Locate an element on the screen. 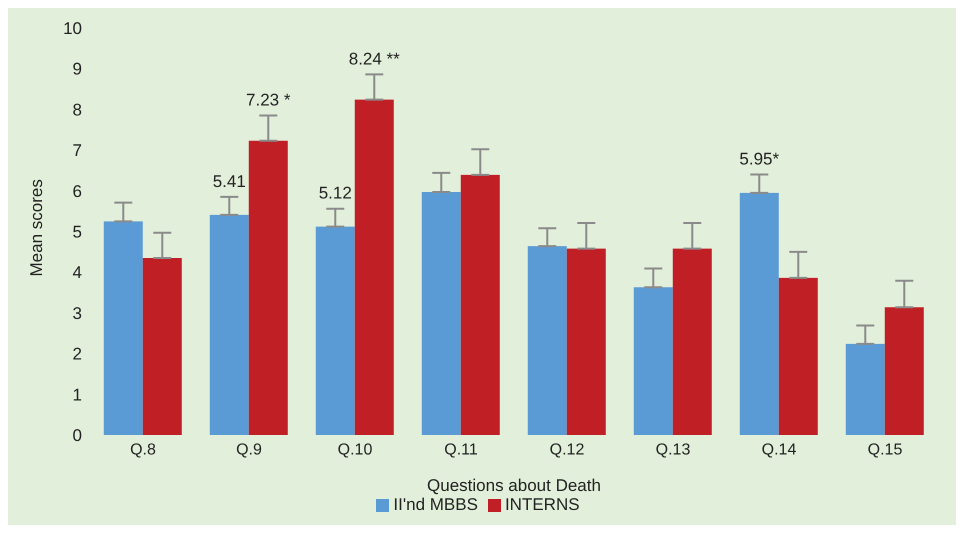  x-tick-label: Q.12 is located at coordinates (567, 449).